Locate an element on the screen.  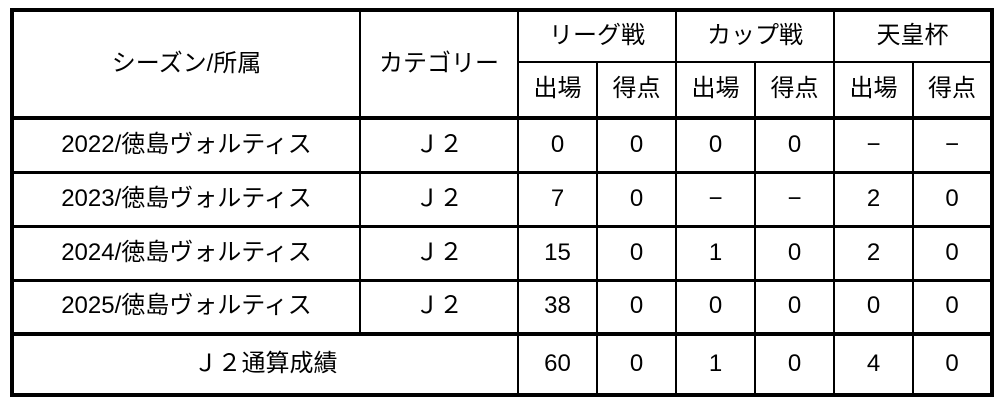
header-emperors-apps: 出場 is located at coordinates (873, 90).